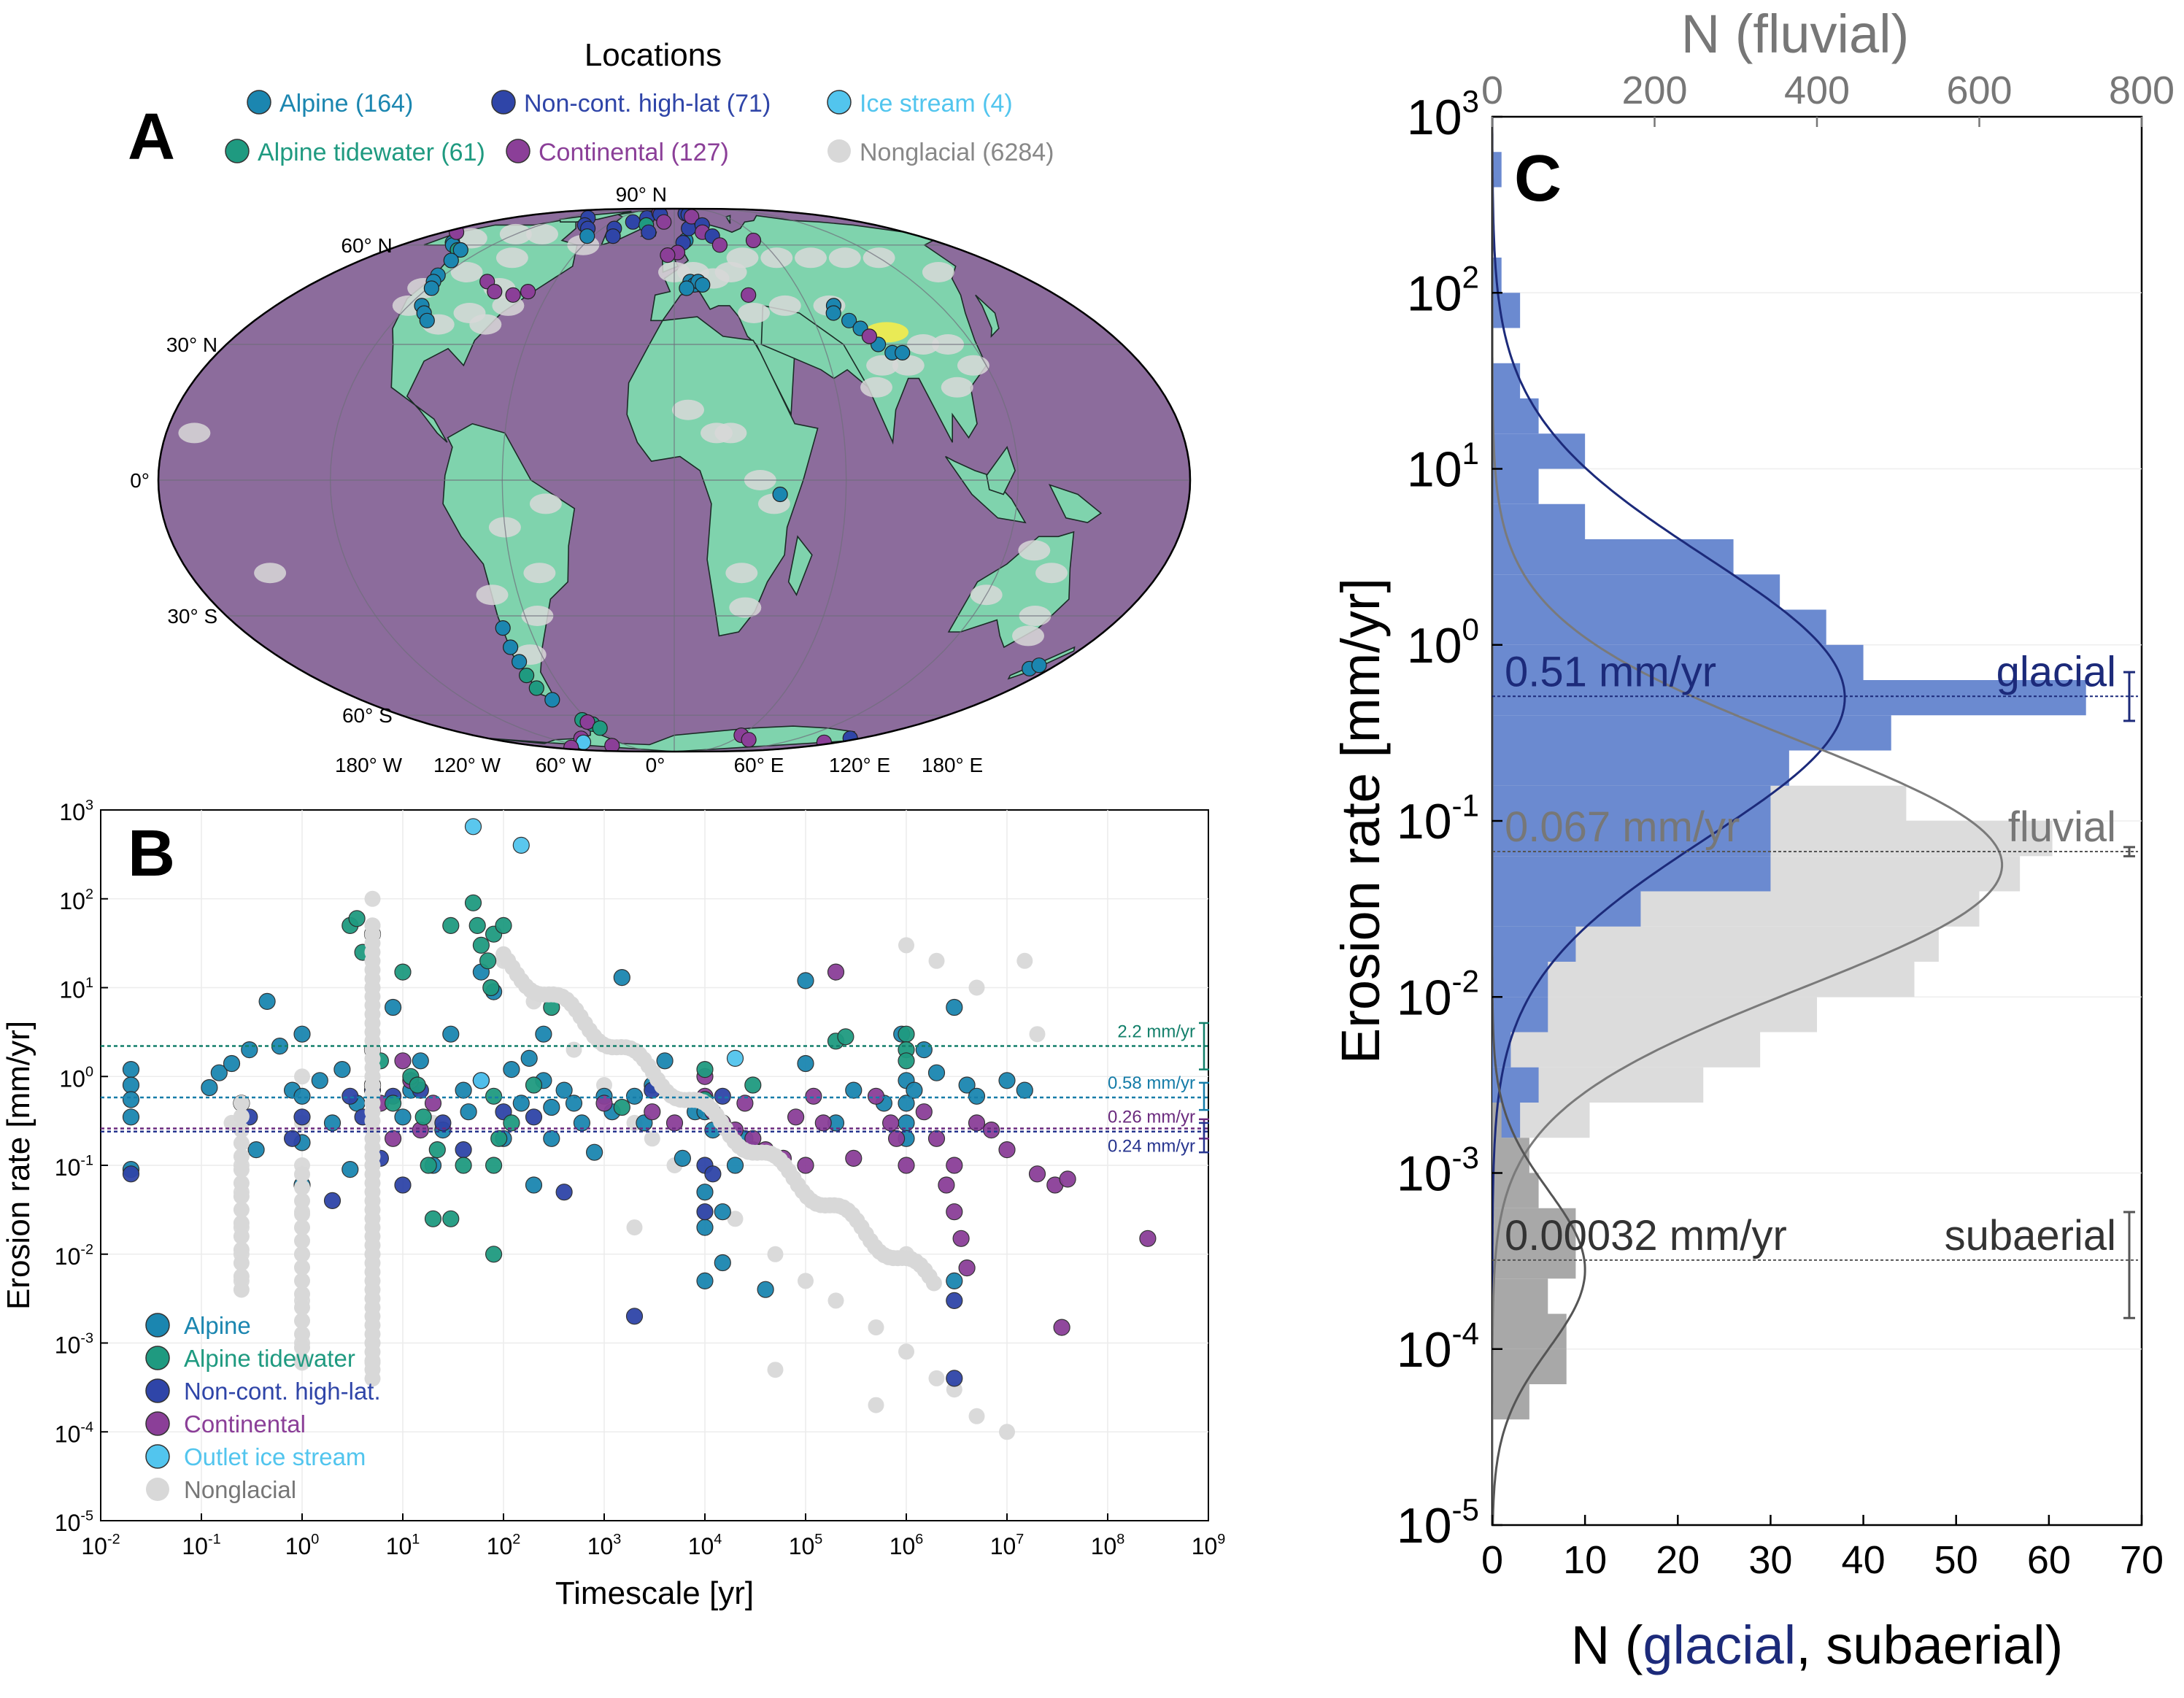 The image size is (2184, 1698). I want to click on x-tick-label-bottom: 30, so click(1770, 1560).